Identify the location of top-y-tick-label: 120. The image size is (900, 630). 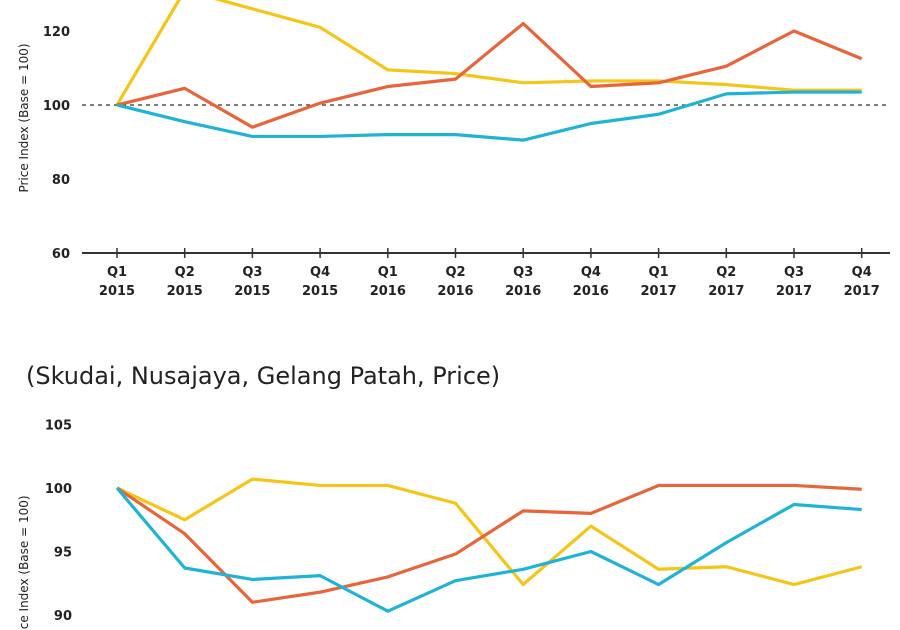
(56, 32).